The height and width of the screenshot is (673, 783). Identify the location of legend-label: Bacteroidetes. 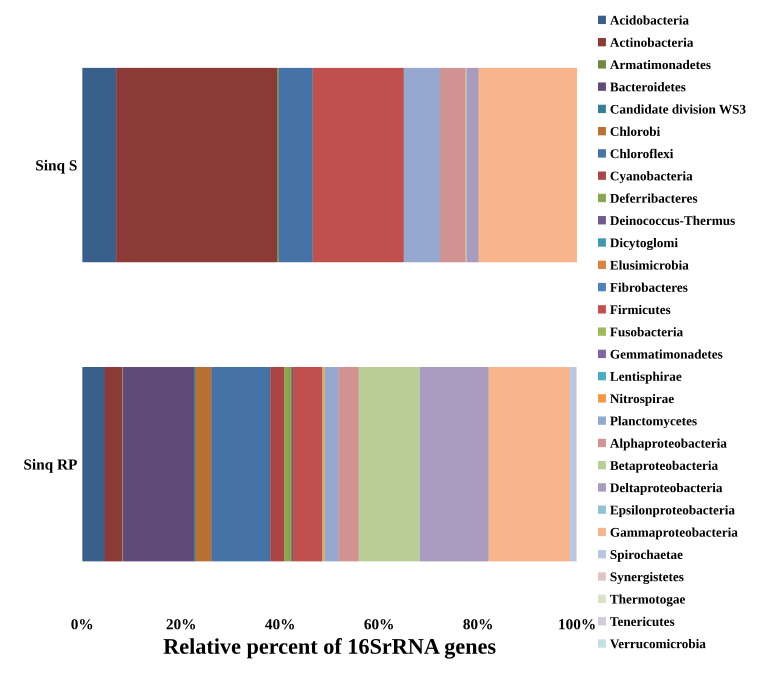
(648, 87).